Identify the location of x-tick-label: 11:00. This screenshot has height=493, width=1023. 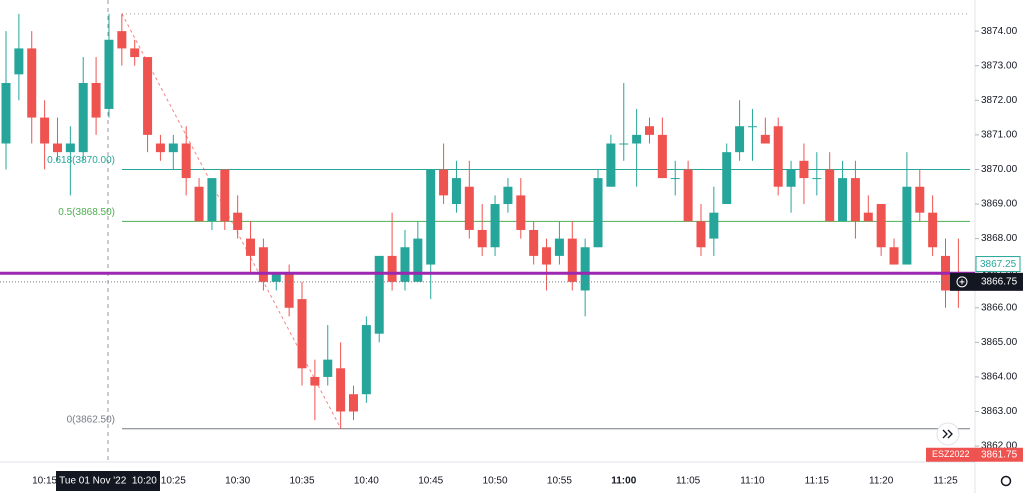
(623, 481).